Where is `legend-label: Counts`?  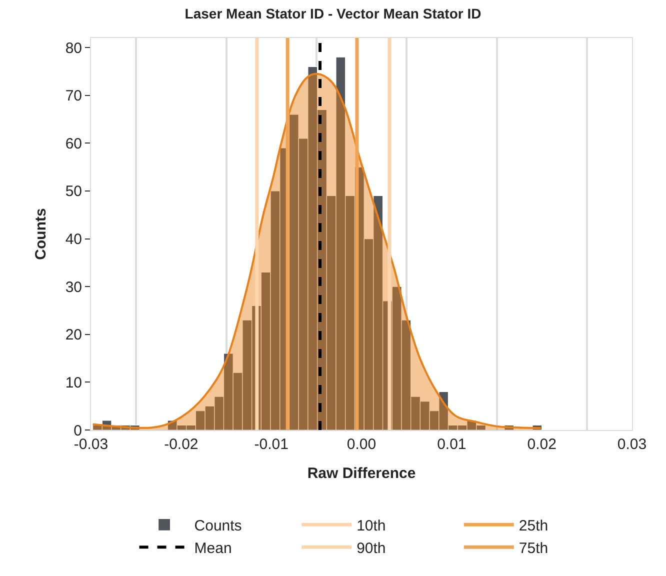 legend-label: Counts is located at coordinates (218, 526).